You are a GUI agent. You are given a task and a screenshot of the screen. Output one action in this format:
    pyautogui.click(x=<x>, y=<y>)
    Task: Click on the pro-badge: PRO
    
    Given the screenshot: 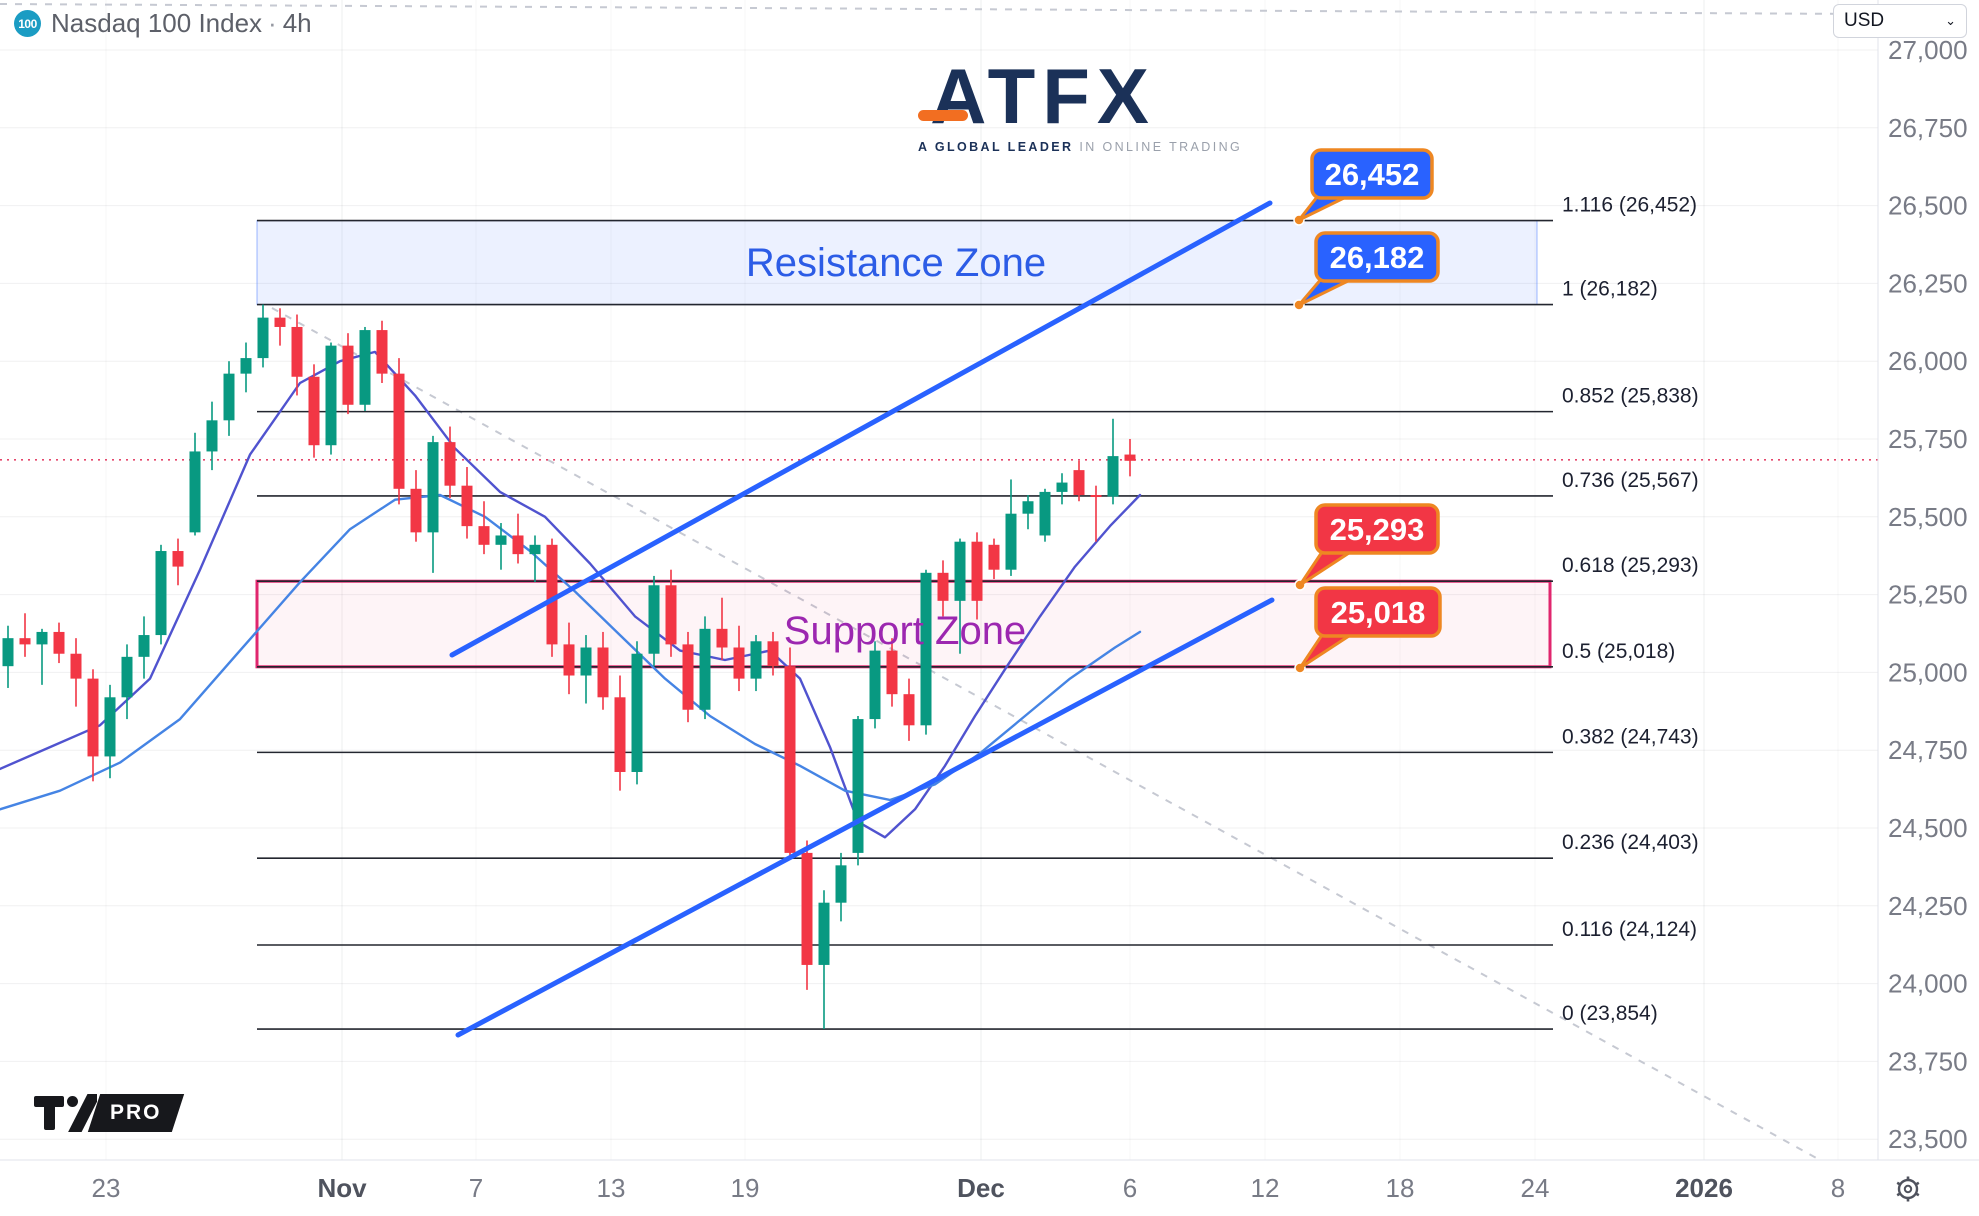 What is the action you would take?
    pyautogui.click(x=135, y=1113)
    